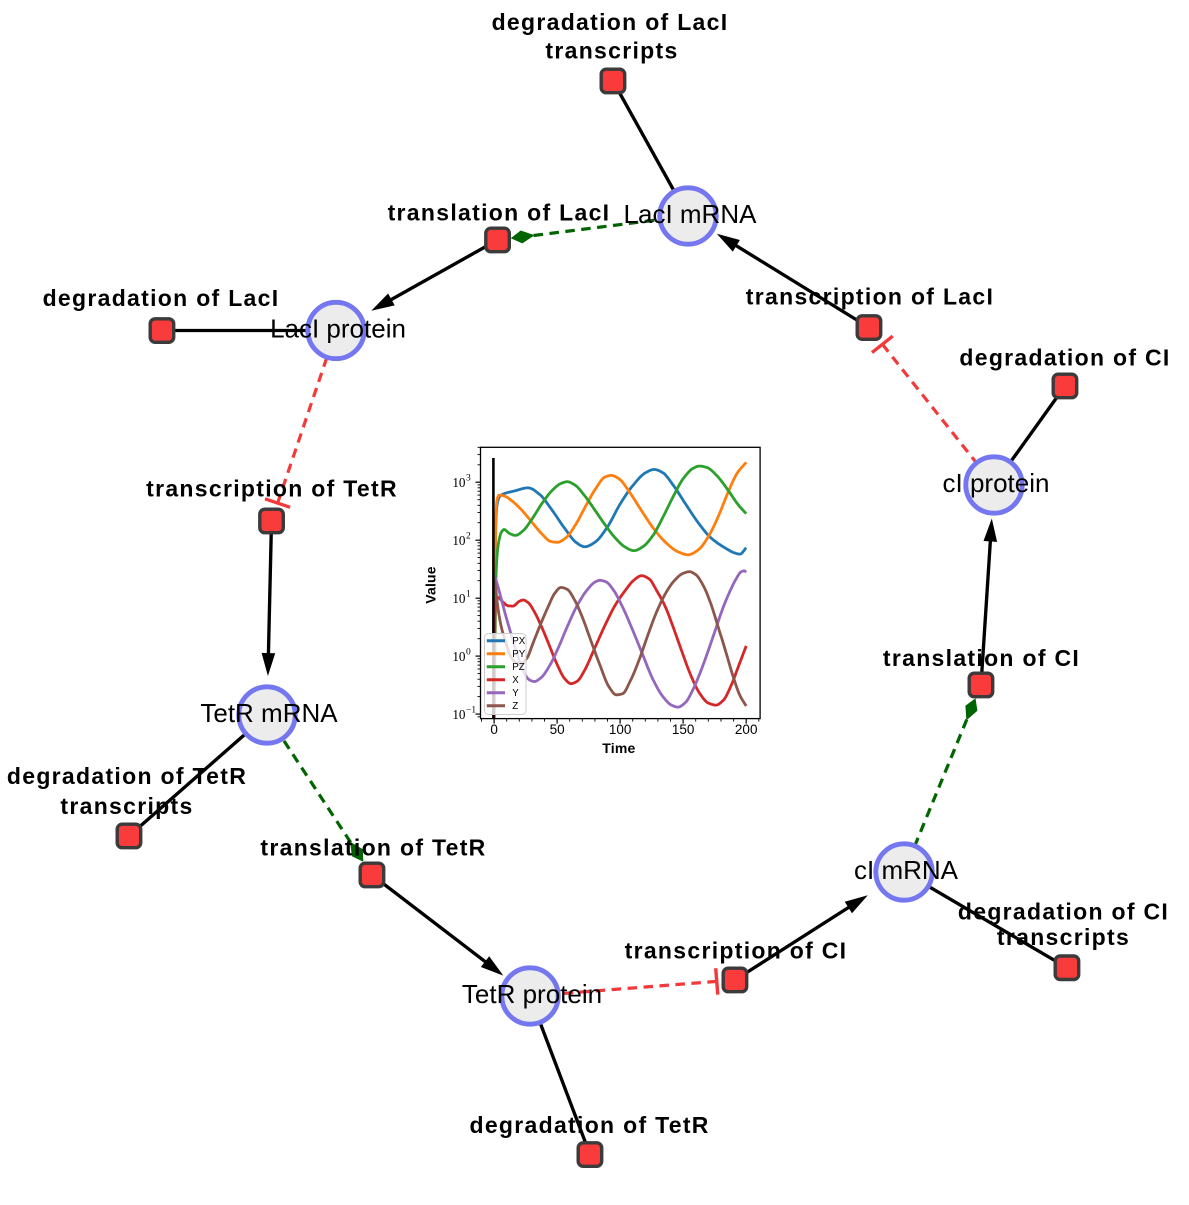  Describe the element at coordinates (557, 729) in the screenshot. I see `svg-text: 50` at that location.